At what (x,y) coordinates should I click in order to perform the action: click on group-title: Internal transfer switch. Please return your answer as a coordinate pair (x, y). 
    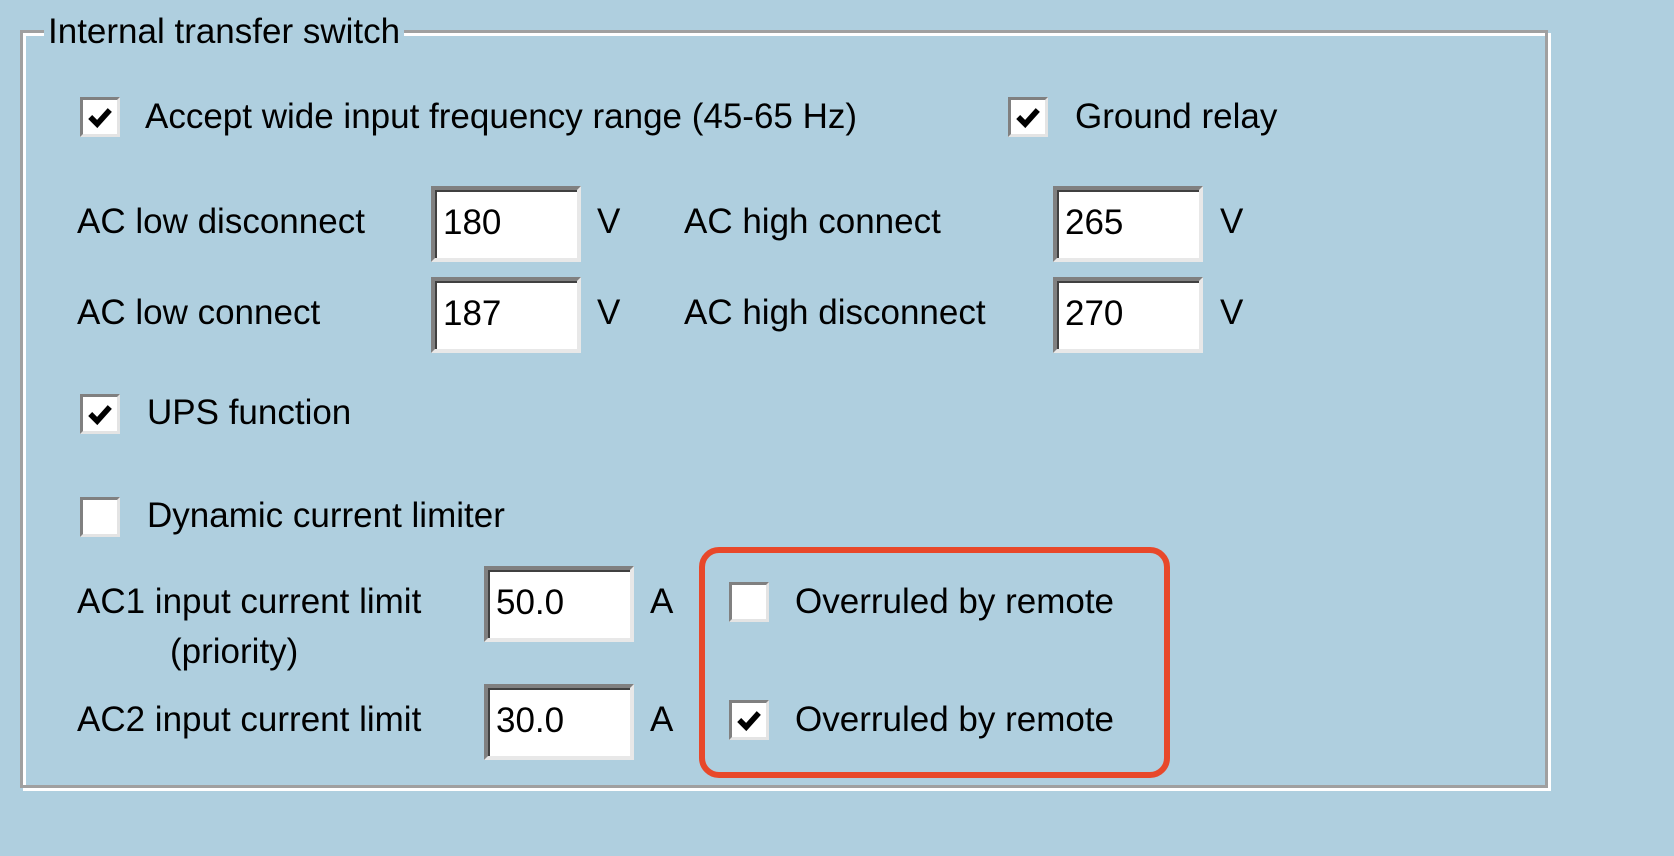
    Looking at the image, I should click on (224, 32).